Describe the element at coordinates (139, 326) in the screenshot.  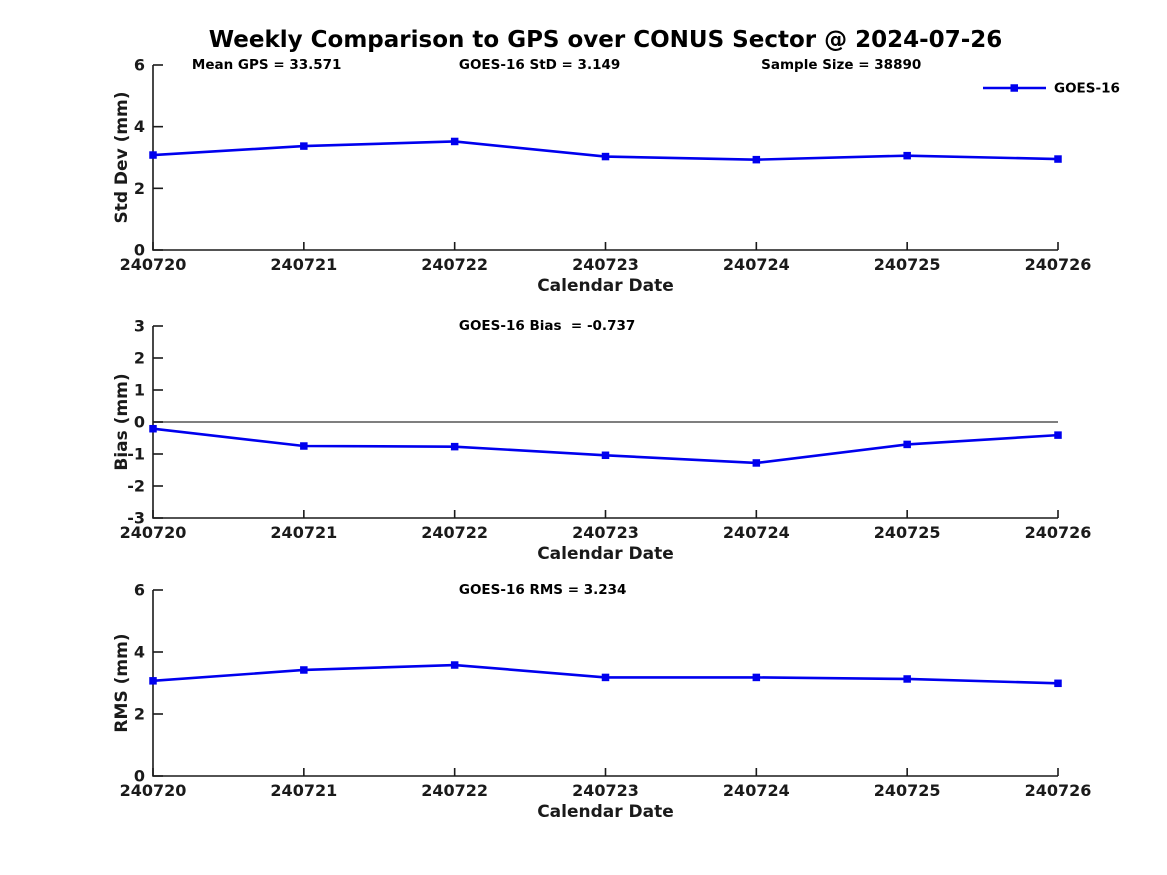
I see `y-tick-label: 3` at that location.